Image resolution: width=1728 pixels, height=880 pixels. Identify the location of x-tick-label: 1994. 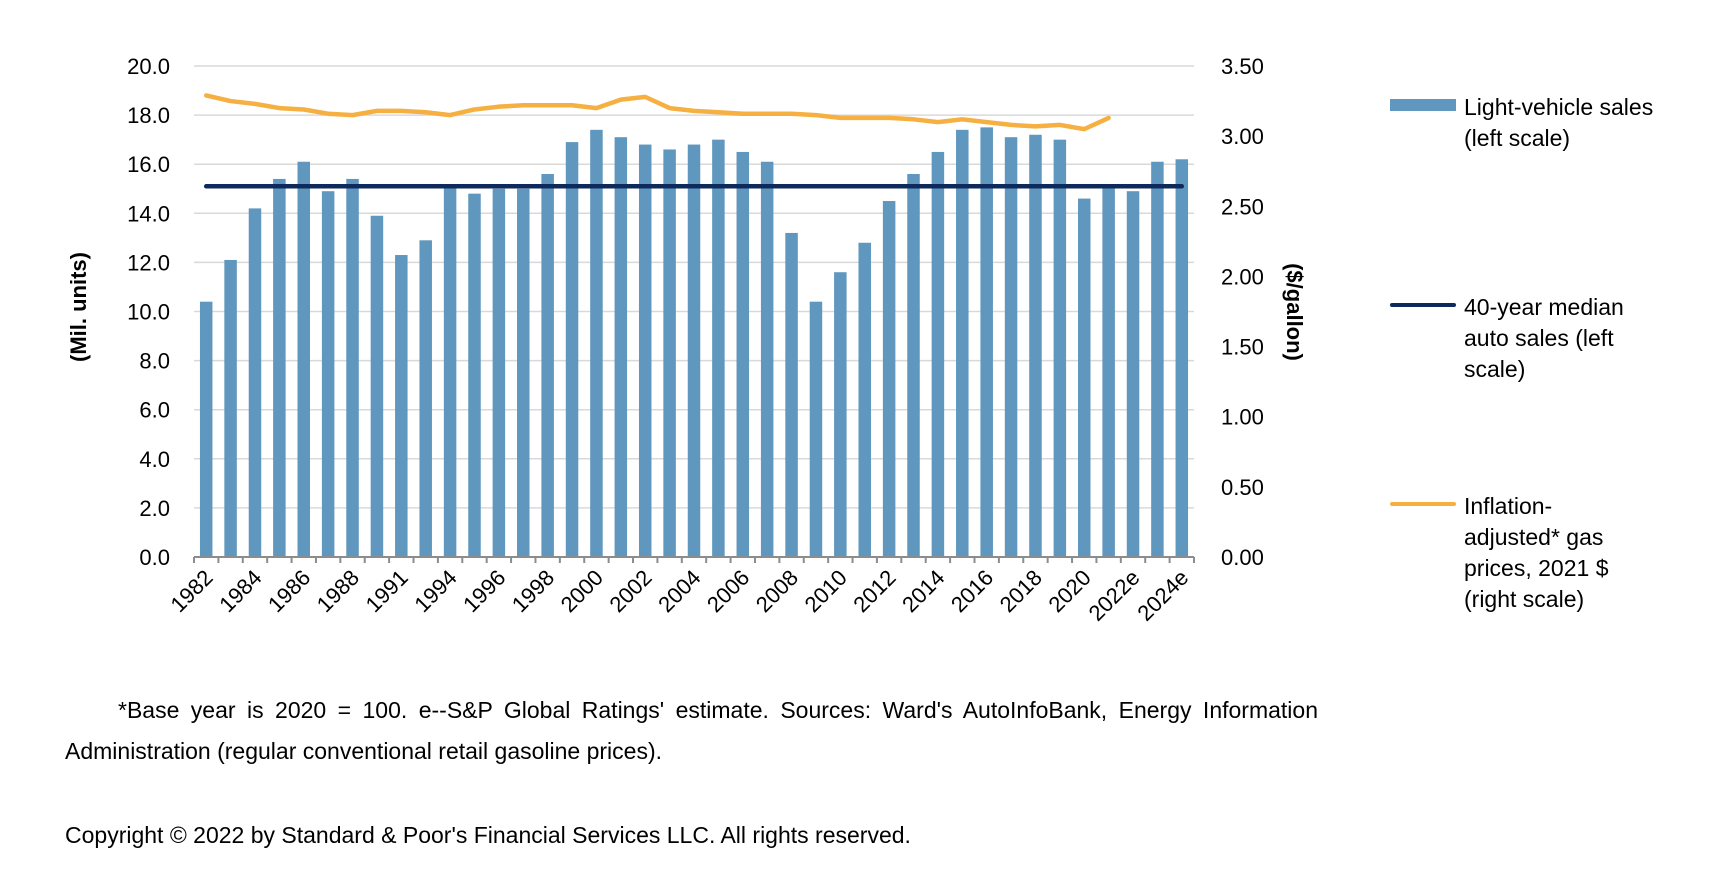
(435, 591).